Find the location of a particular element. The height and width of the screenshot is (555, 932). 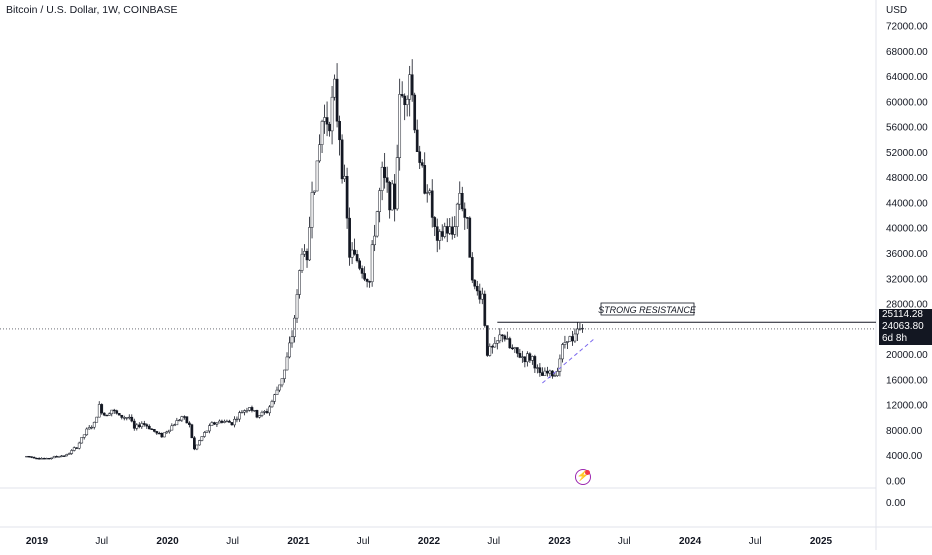

time-tick-label: 2022 is located at coordinates (429, 541).